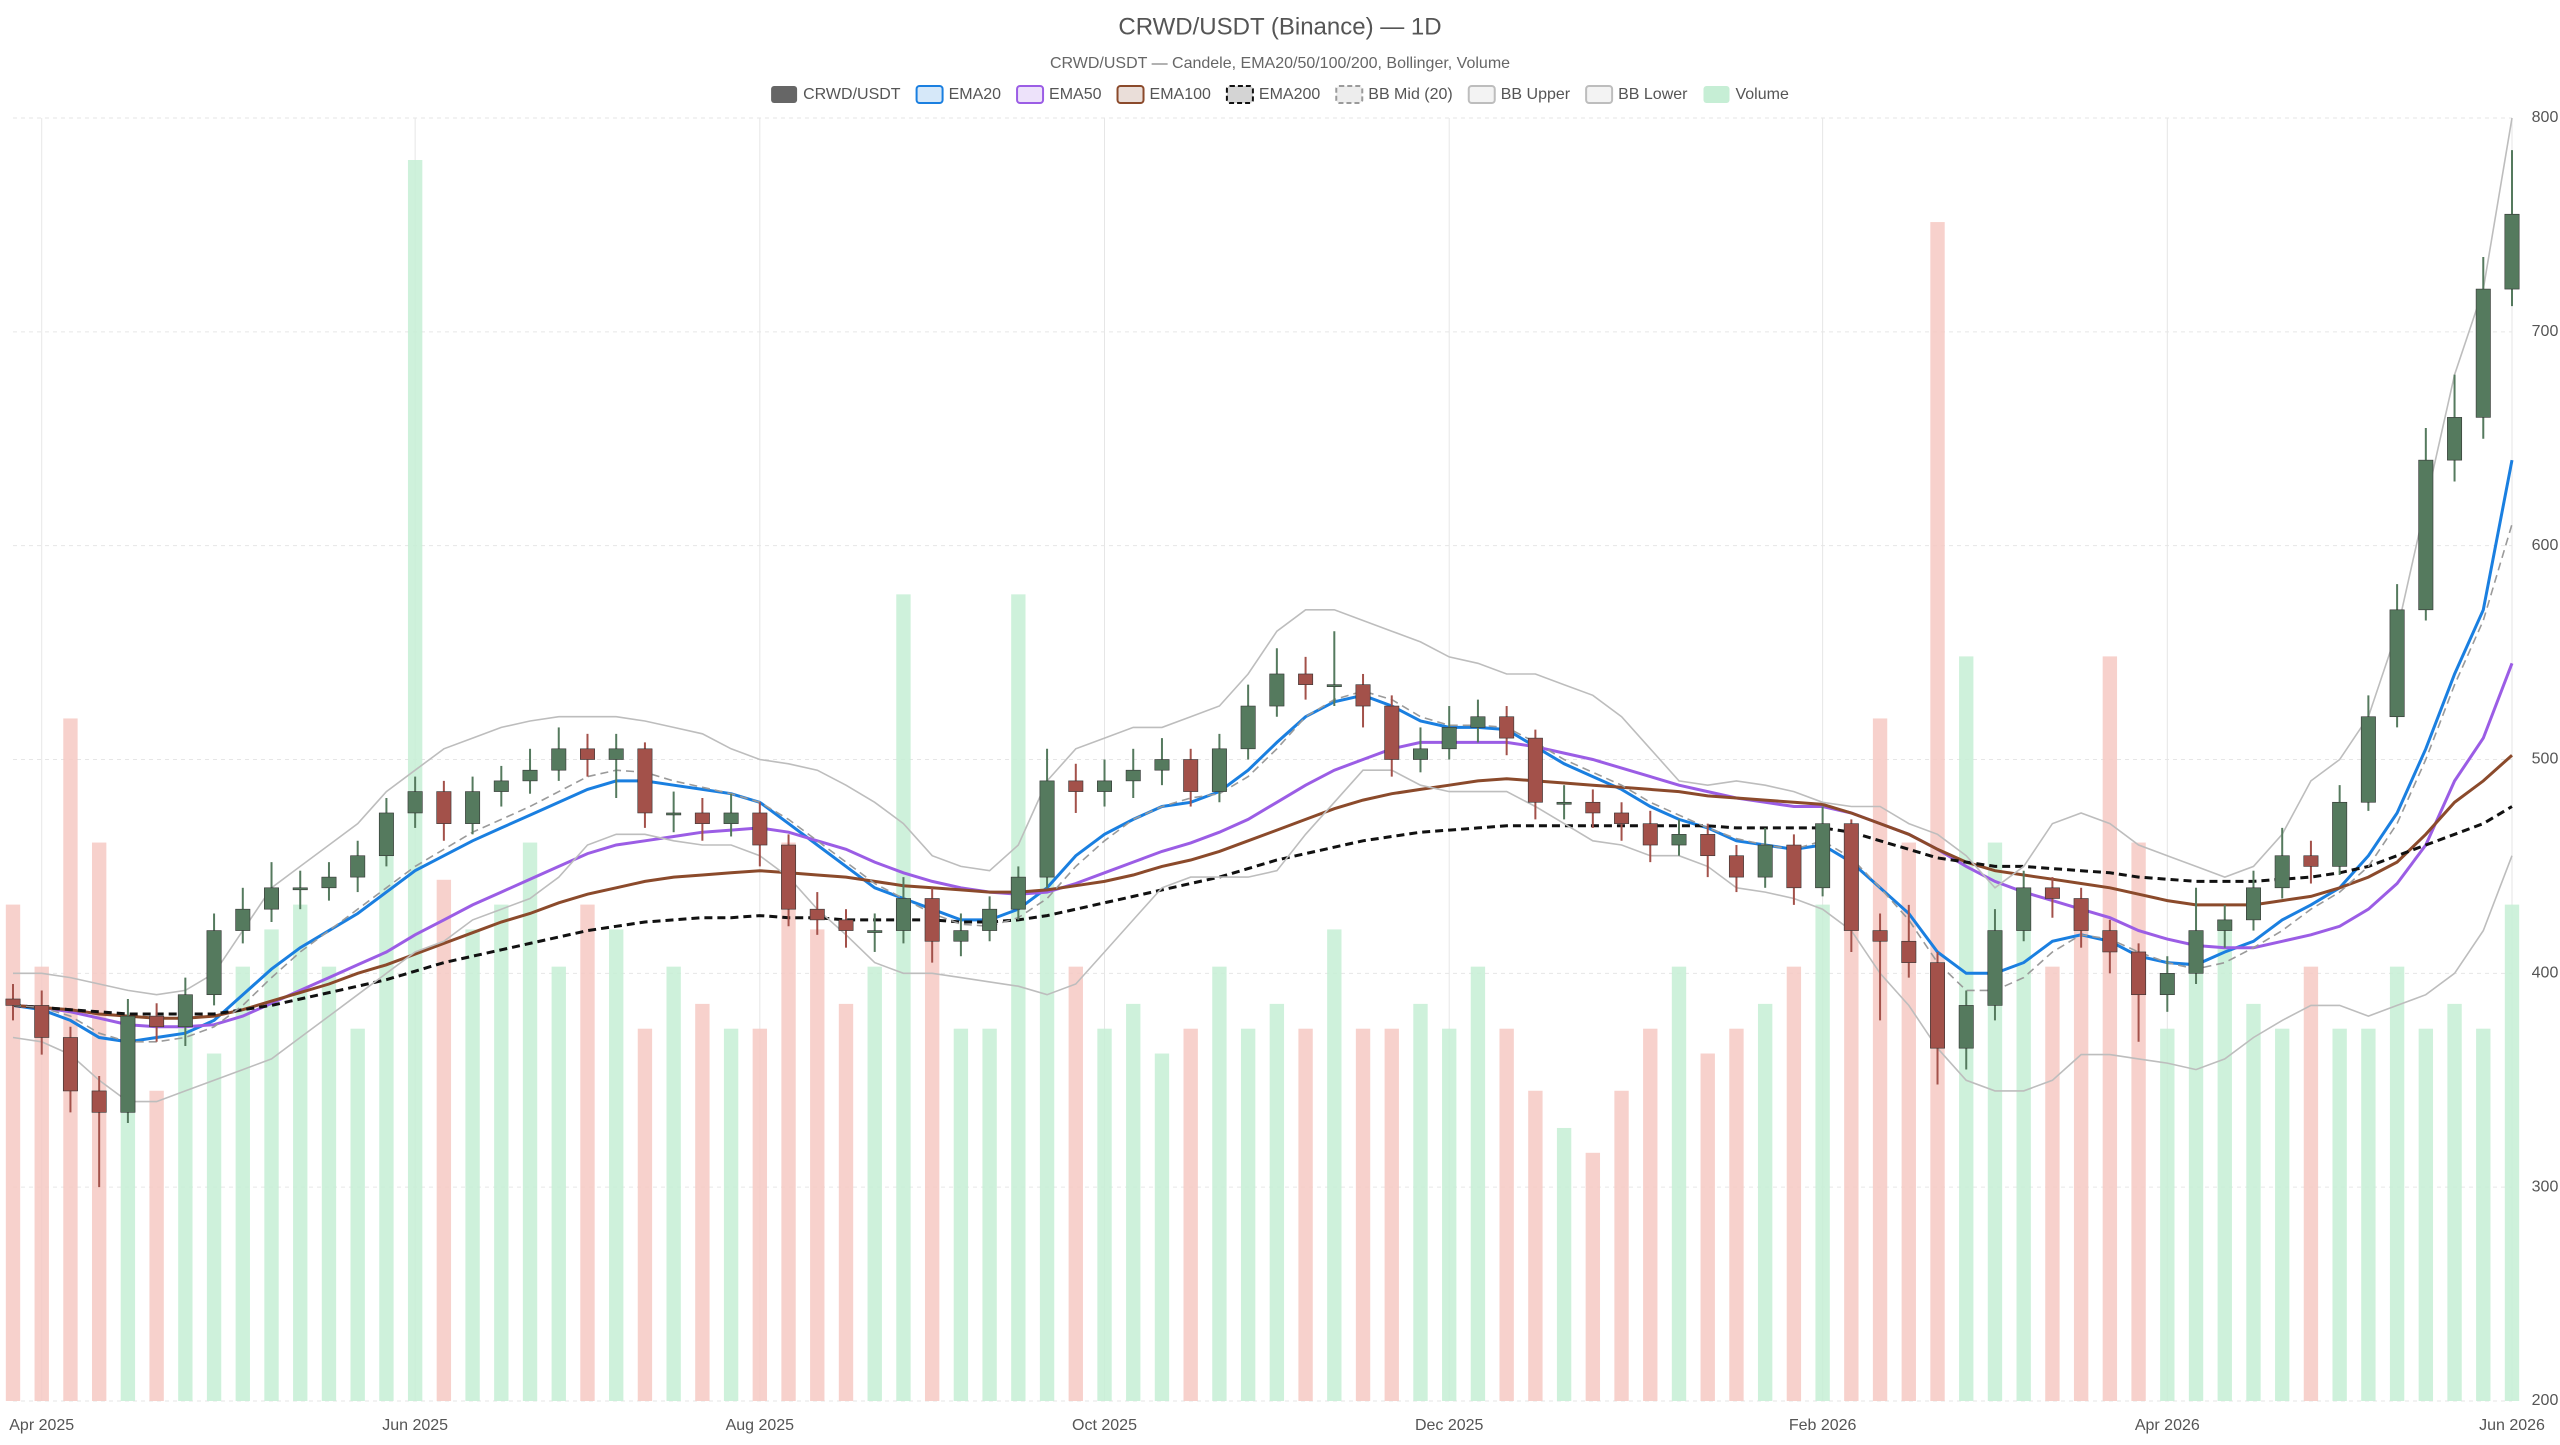  I want to click on legend-label: EMA100, so click(1180, 94).